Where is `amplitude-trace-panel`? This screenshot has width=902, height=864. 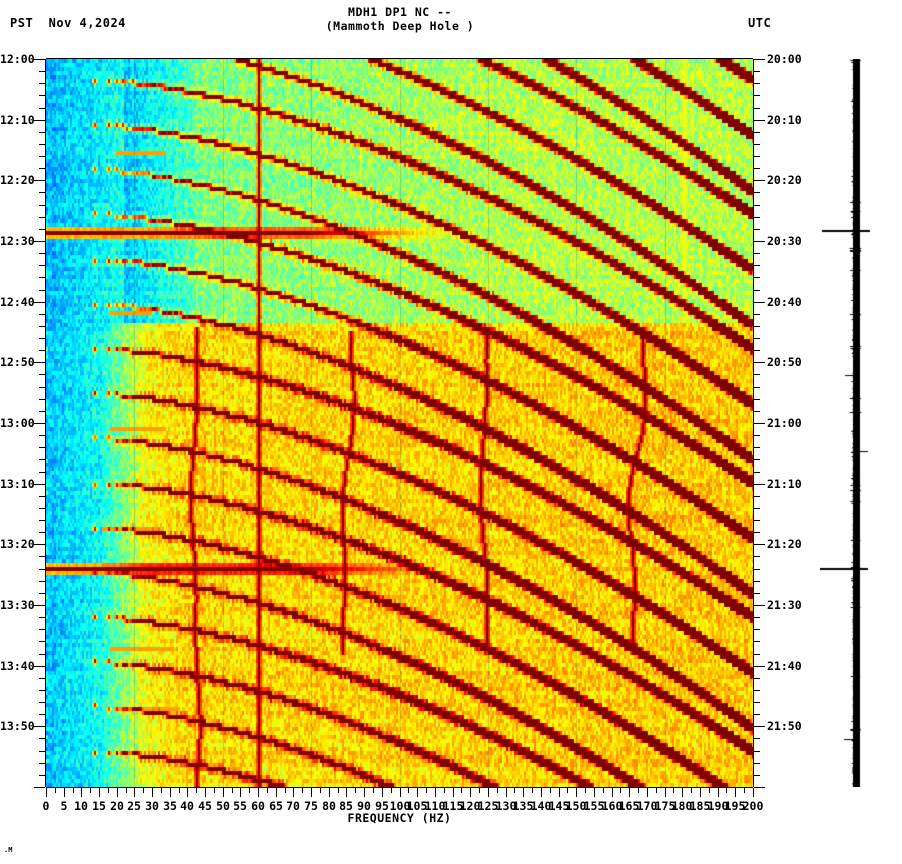
amplitude-trace-panel is located at coordinates (861, 423).